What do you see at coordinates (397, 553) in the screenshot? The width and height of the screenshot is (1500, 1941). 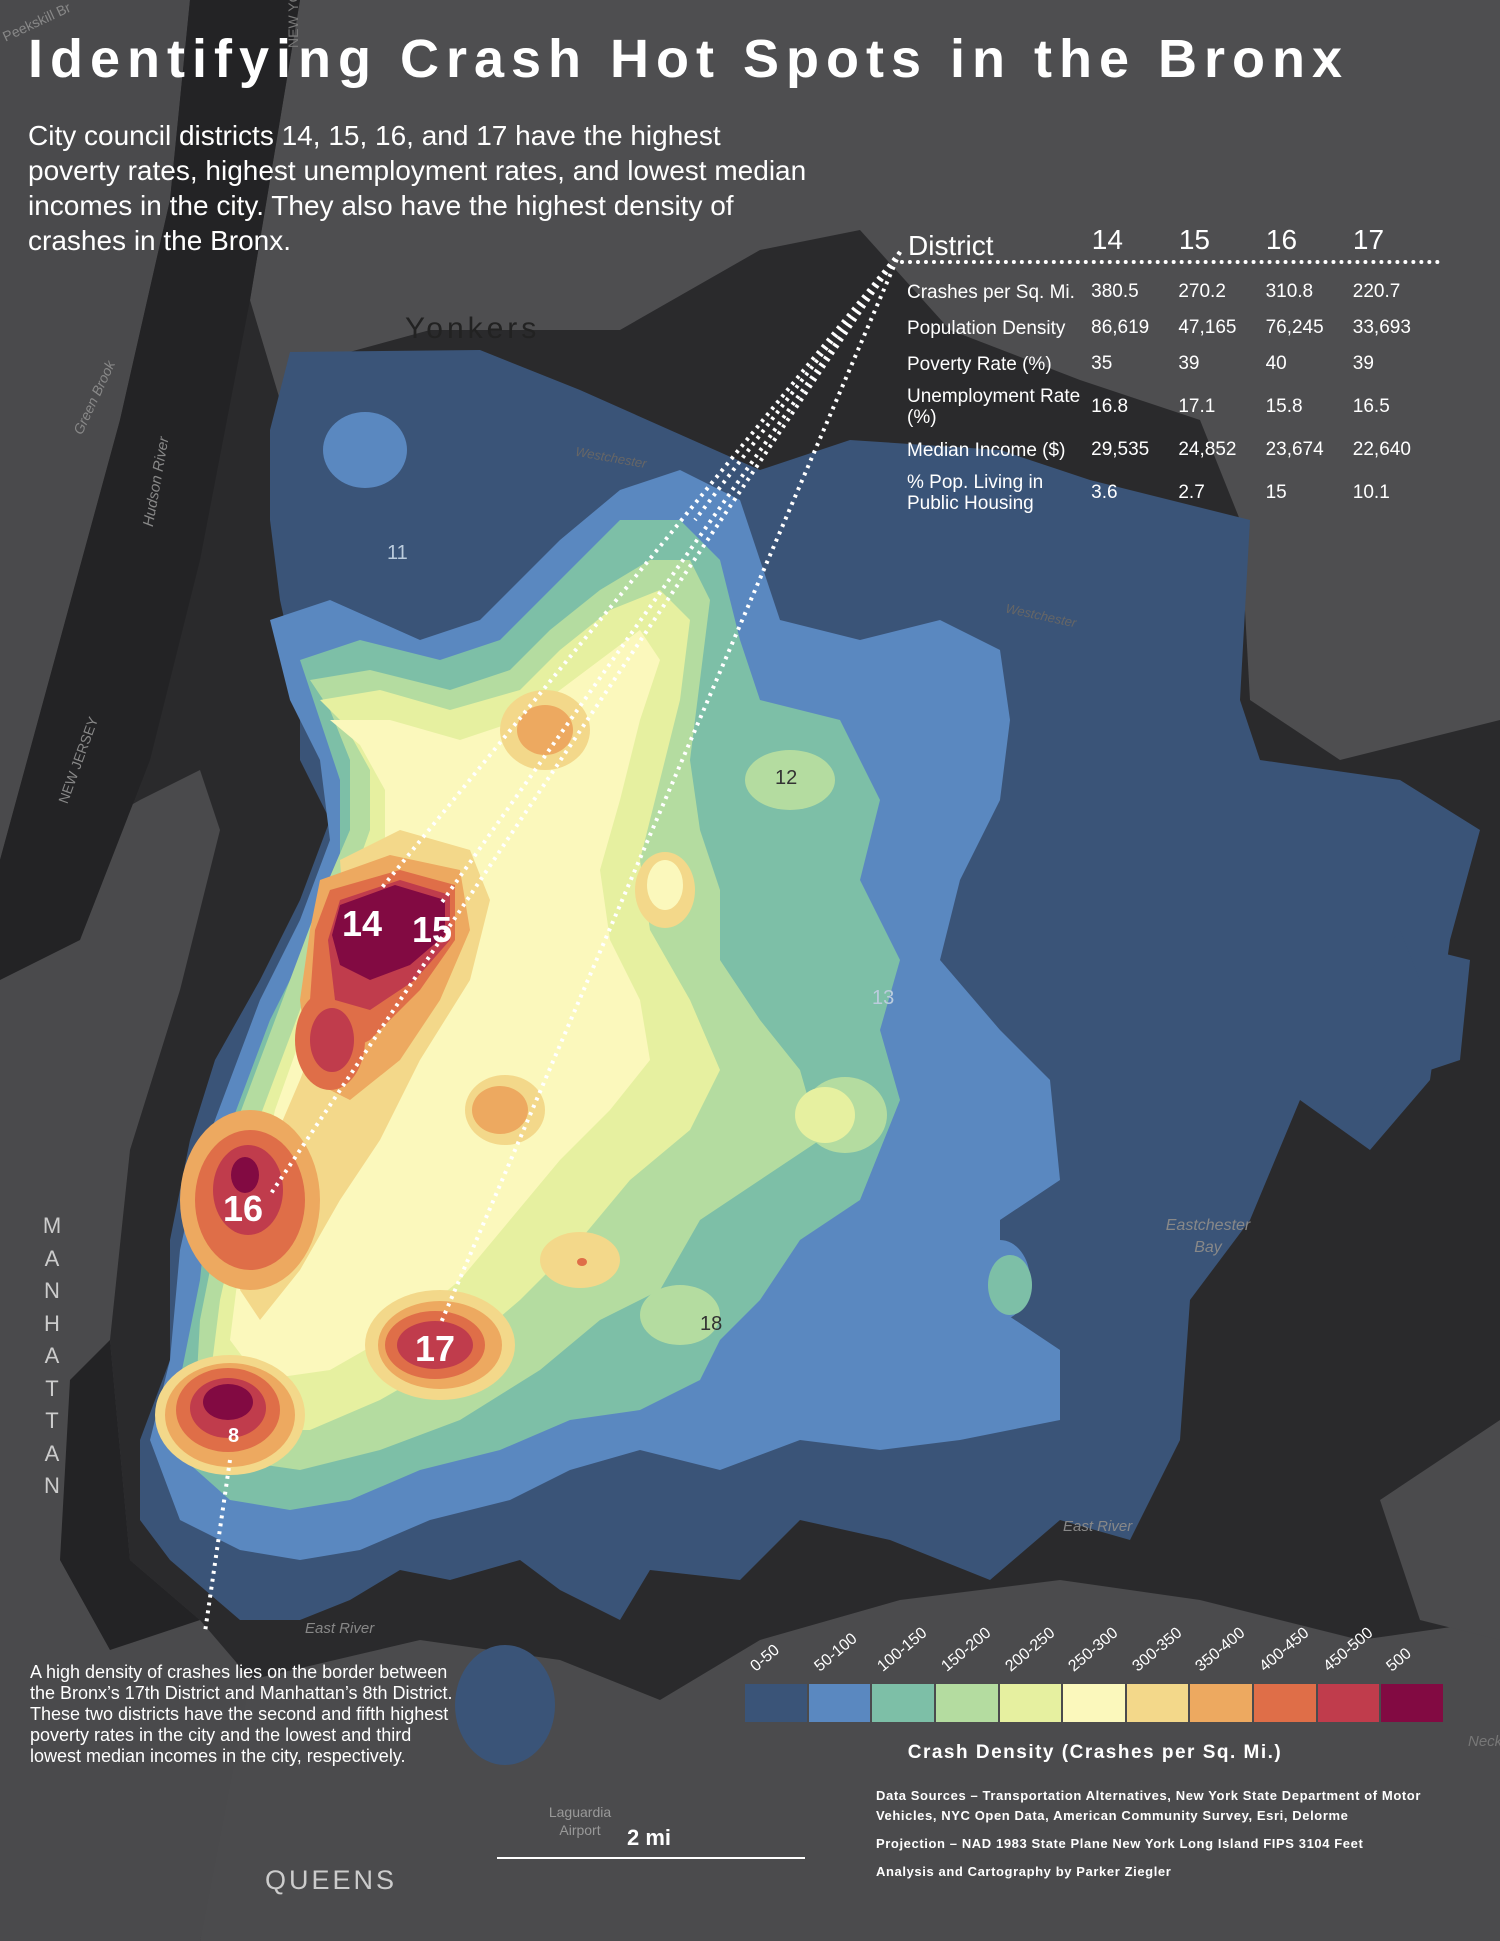 I see `district-11-label: 11` at bounding box center [397, 553].